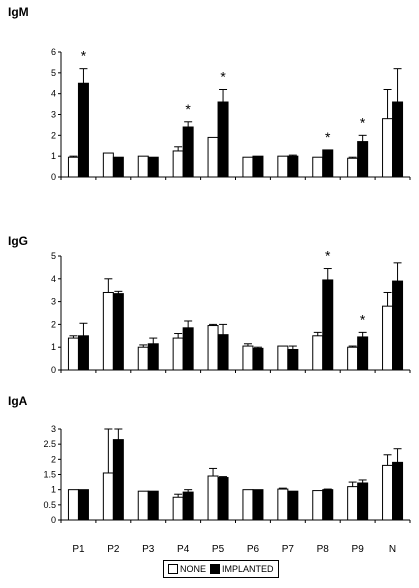 The height and width of the screenshot is (588, 419). Describe the element at coordinates (248, 569) in the screenshot. I see `legend-label-implanted: IMPLANTED` at that location.